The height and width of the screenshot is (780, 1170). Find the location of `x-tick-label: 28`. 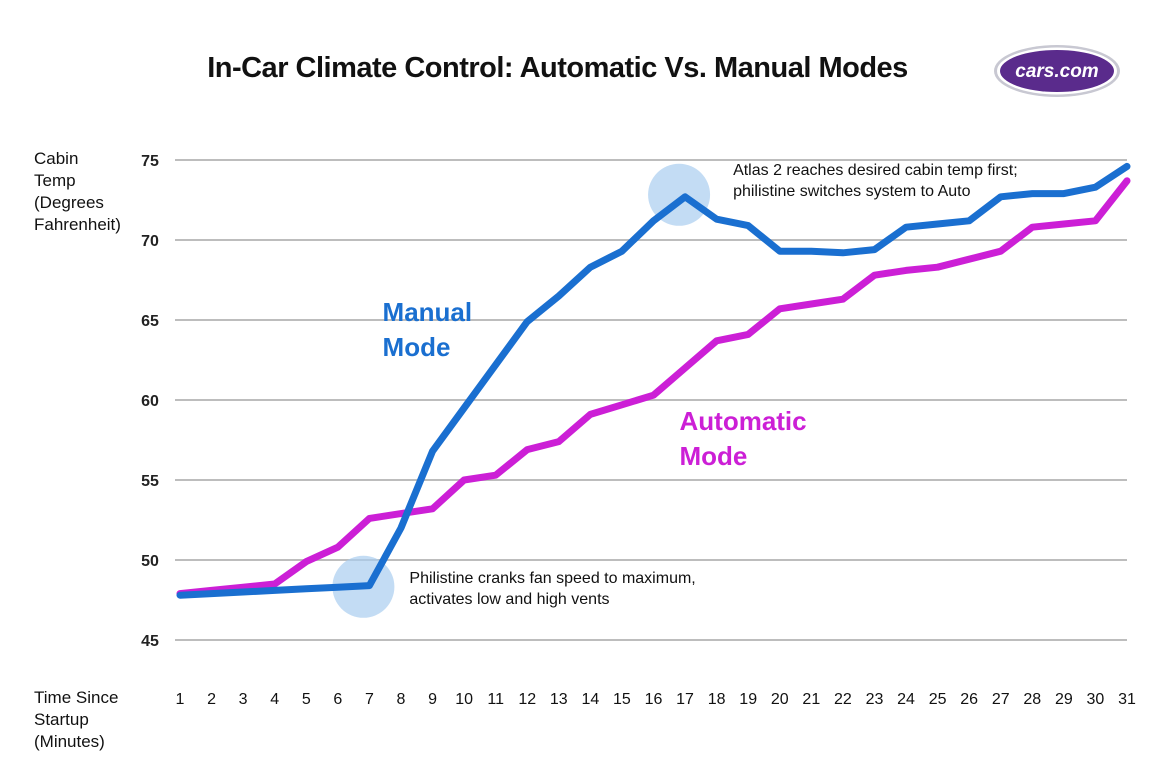

x-tick-label: 28 is located at coordinates (1032, 699).